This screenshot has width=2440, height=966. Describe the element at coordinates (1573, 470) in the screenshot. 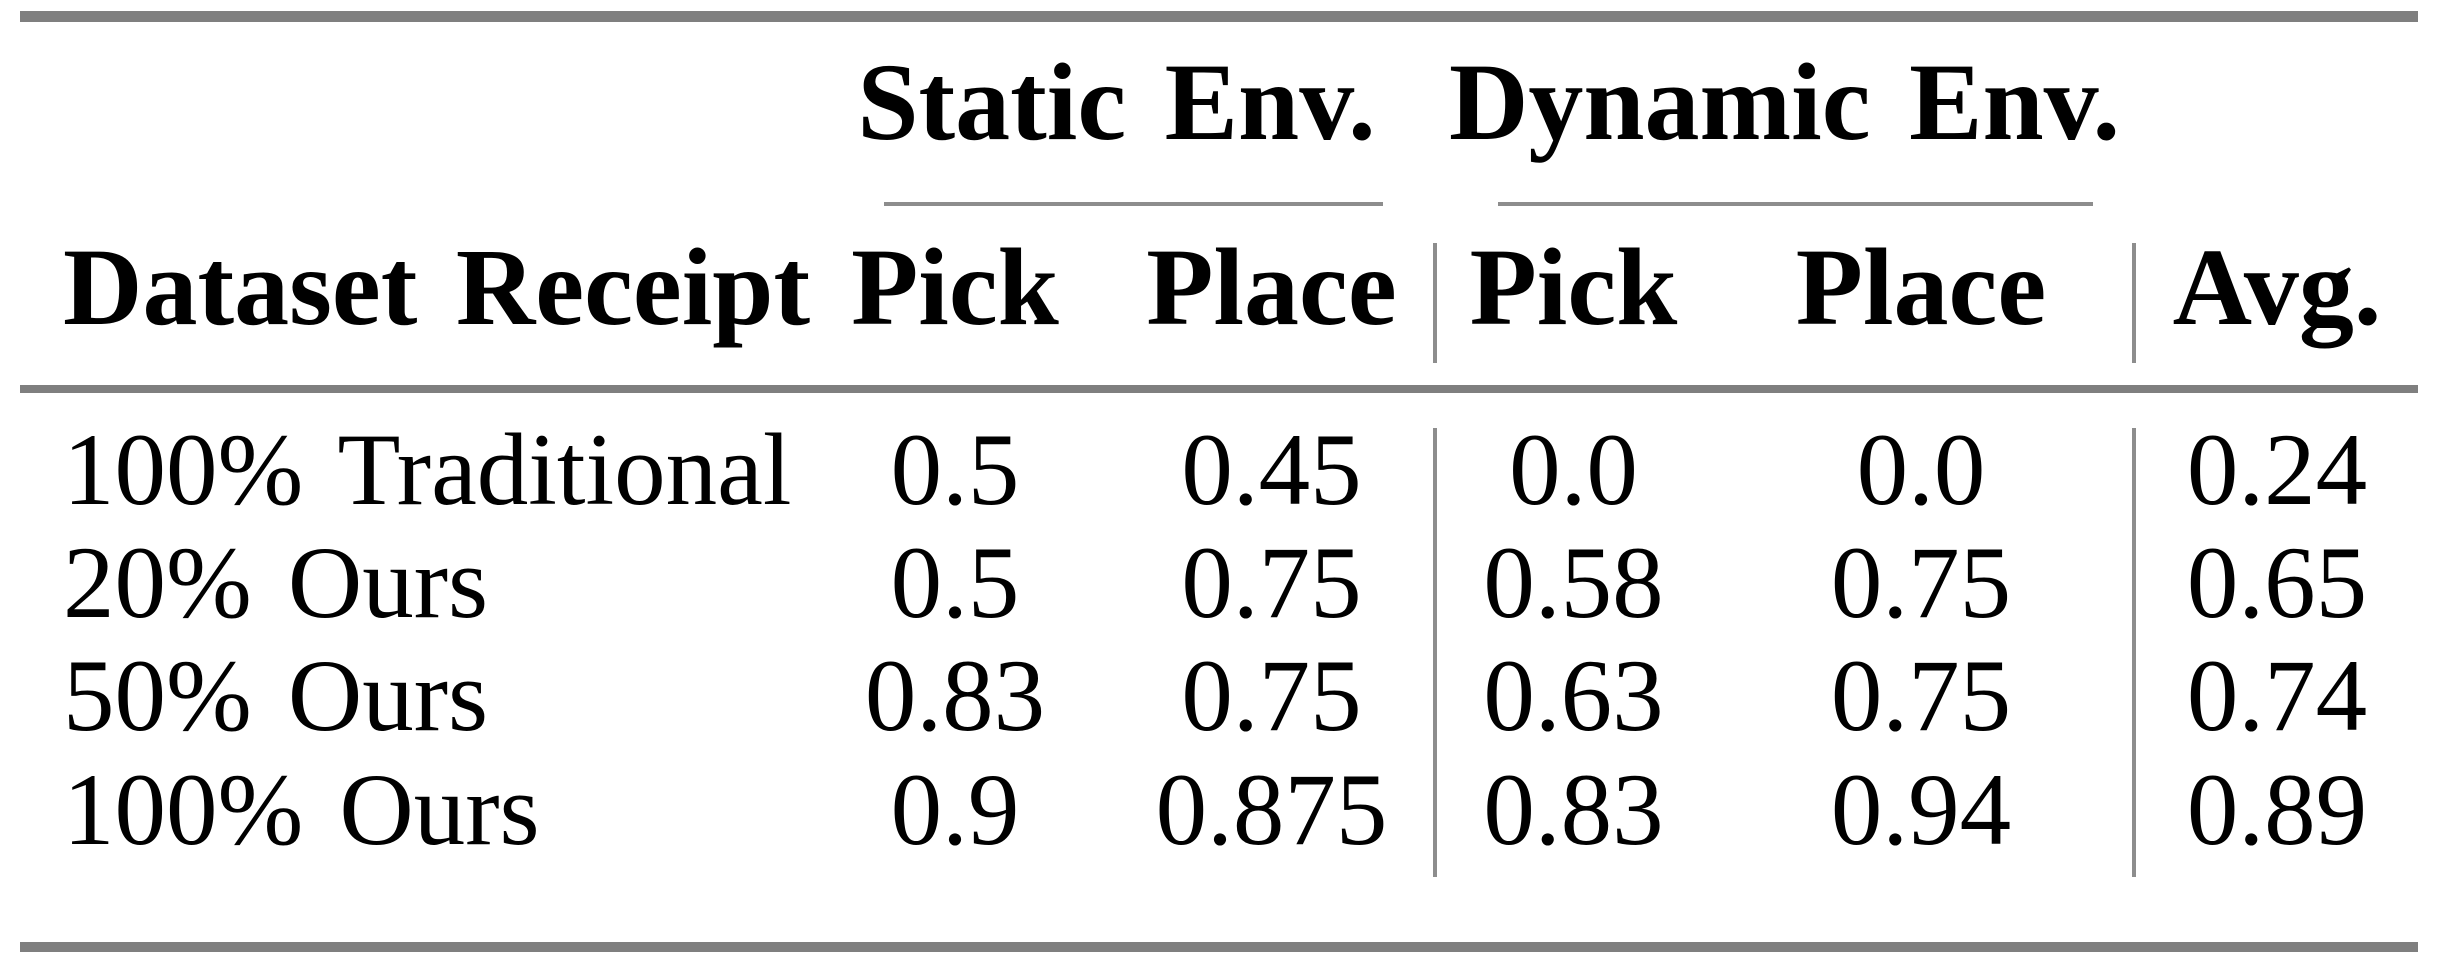

I see `cell-dynamic-pick: 0.0` at that location.